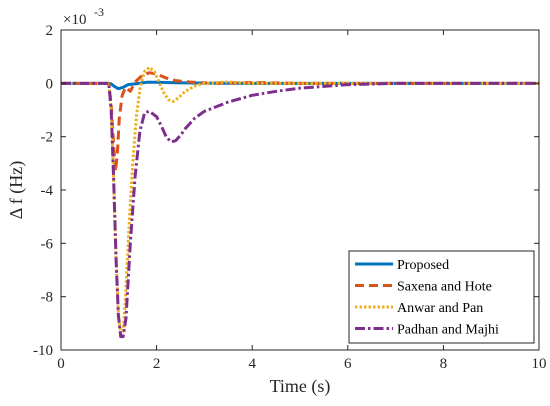 The width and height of the screenshot is (550, 406). What do you see at coordinates (300, 386) in the screenshot?
I see `x-axis-label: Time (s)` at bounding box center [300, 386].